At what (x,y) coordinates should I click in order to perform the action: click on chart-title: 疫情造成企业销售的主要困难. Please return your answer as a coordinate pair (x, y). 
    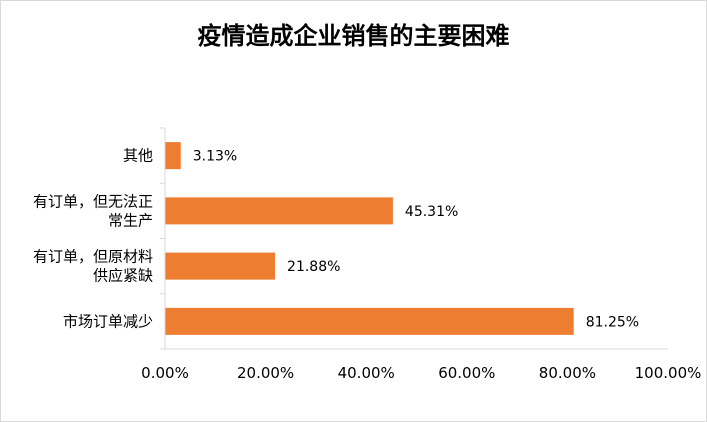
    Looking at the image, I should click on (353, 36).